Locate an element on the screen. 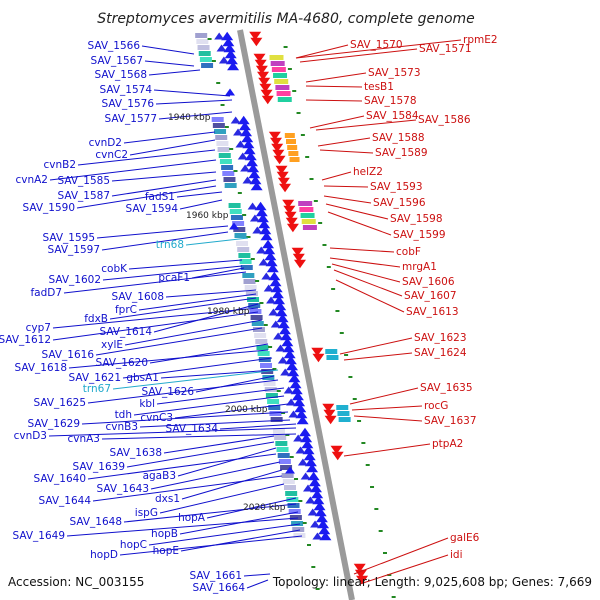  left-gene-label: SAV_1585 is located at coordinates (83, 181).